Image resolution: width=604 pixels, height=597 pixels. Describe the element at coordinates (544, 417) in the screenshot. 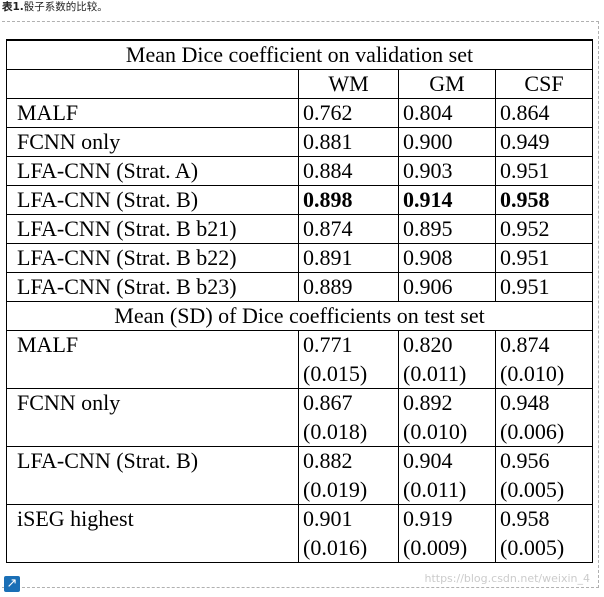

I see `cell-csf: 0.948 (0.006)` at that location.